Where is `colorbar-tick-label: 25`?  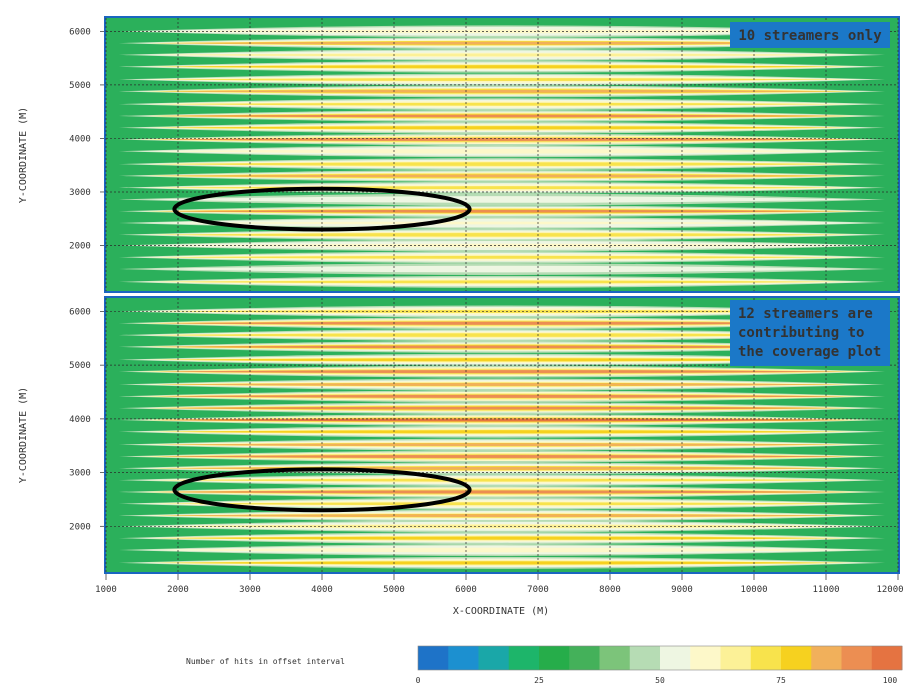 colorbar-tick-label: 25 is located at coordinates (539, 680).